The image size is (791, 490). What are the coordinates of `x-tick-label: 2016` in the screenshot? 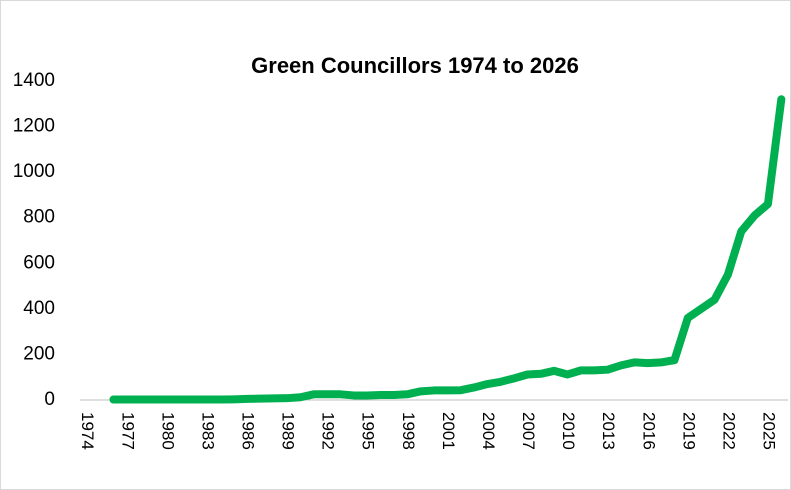 It's located at (648, 431).